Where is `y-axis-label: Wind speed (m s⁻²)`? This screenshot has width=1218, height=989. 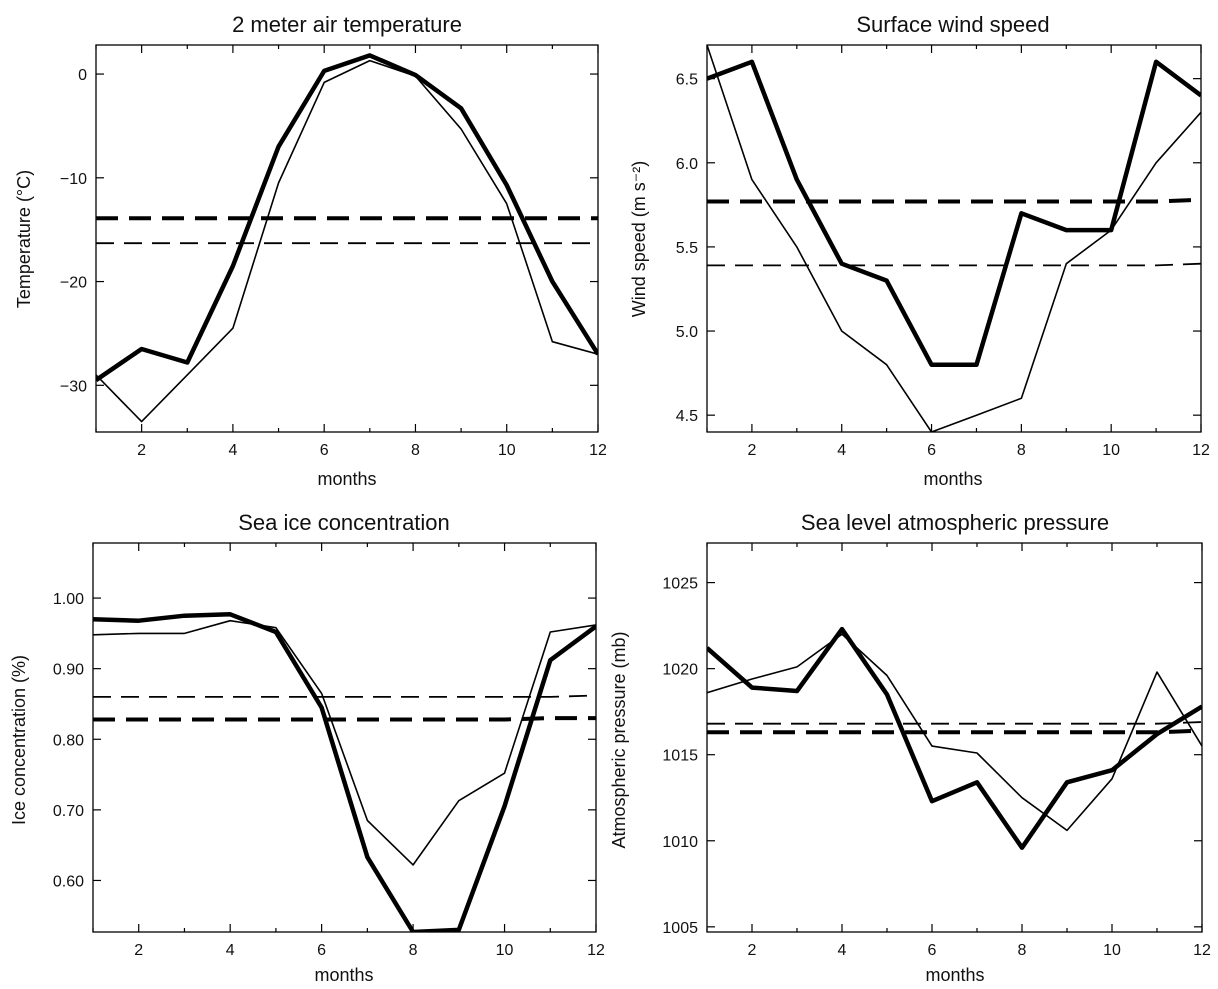
y-axis-label: Wind speed (m s⁻²) is located at coordinates (639, 239).